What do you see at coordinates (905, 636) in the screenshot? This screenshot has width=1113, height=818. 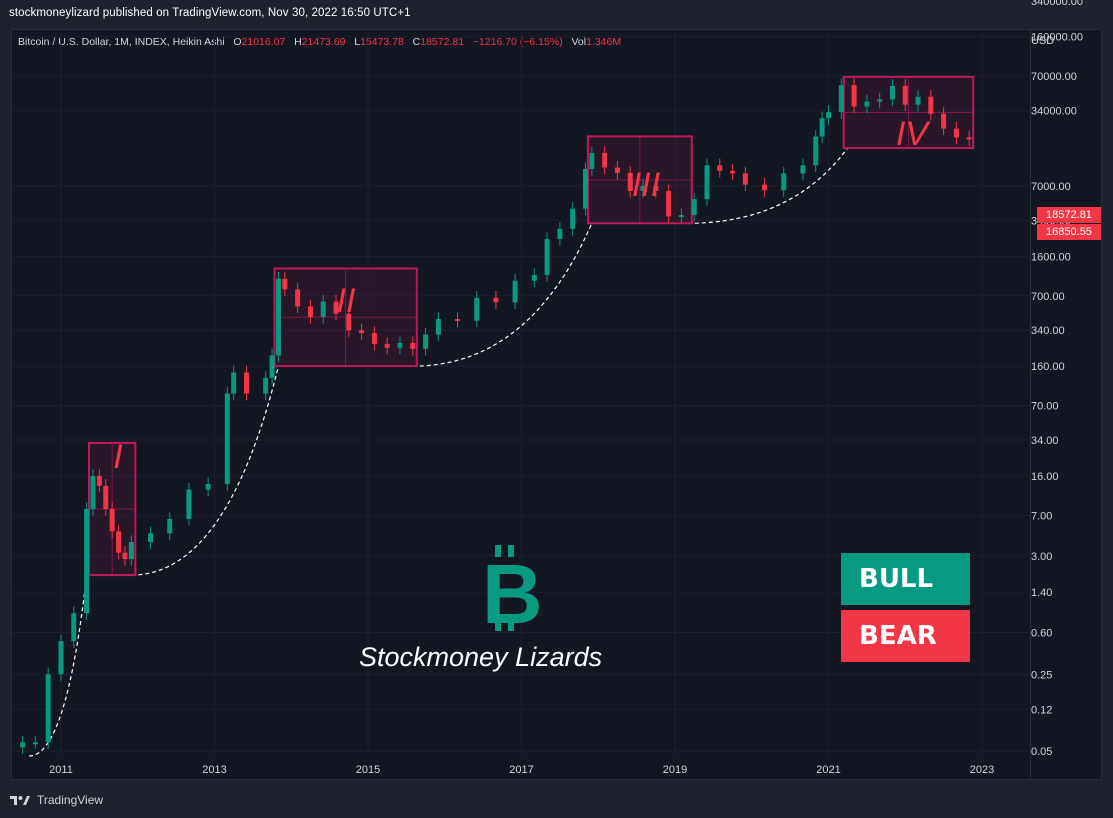 I see `bear-legend: BEAR` at bounding box center [905, 636].